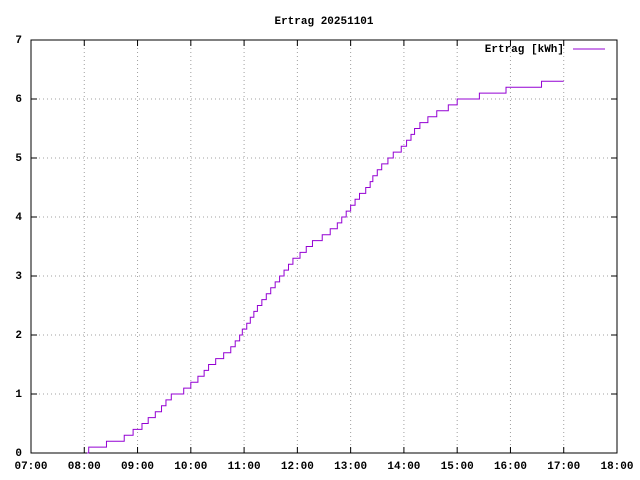  I want to click on x-tick-label: 12:00, so click(297, 467).